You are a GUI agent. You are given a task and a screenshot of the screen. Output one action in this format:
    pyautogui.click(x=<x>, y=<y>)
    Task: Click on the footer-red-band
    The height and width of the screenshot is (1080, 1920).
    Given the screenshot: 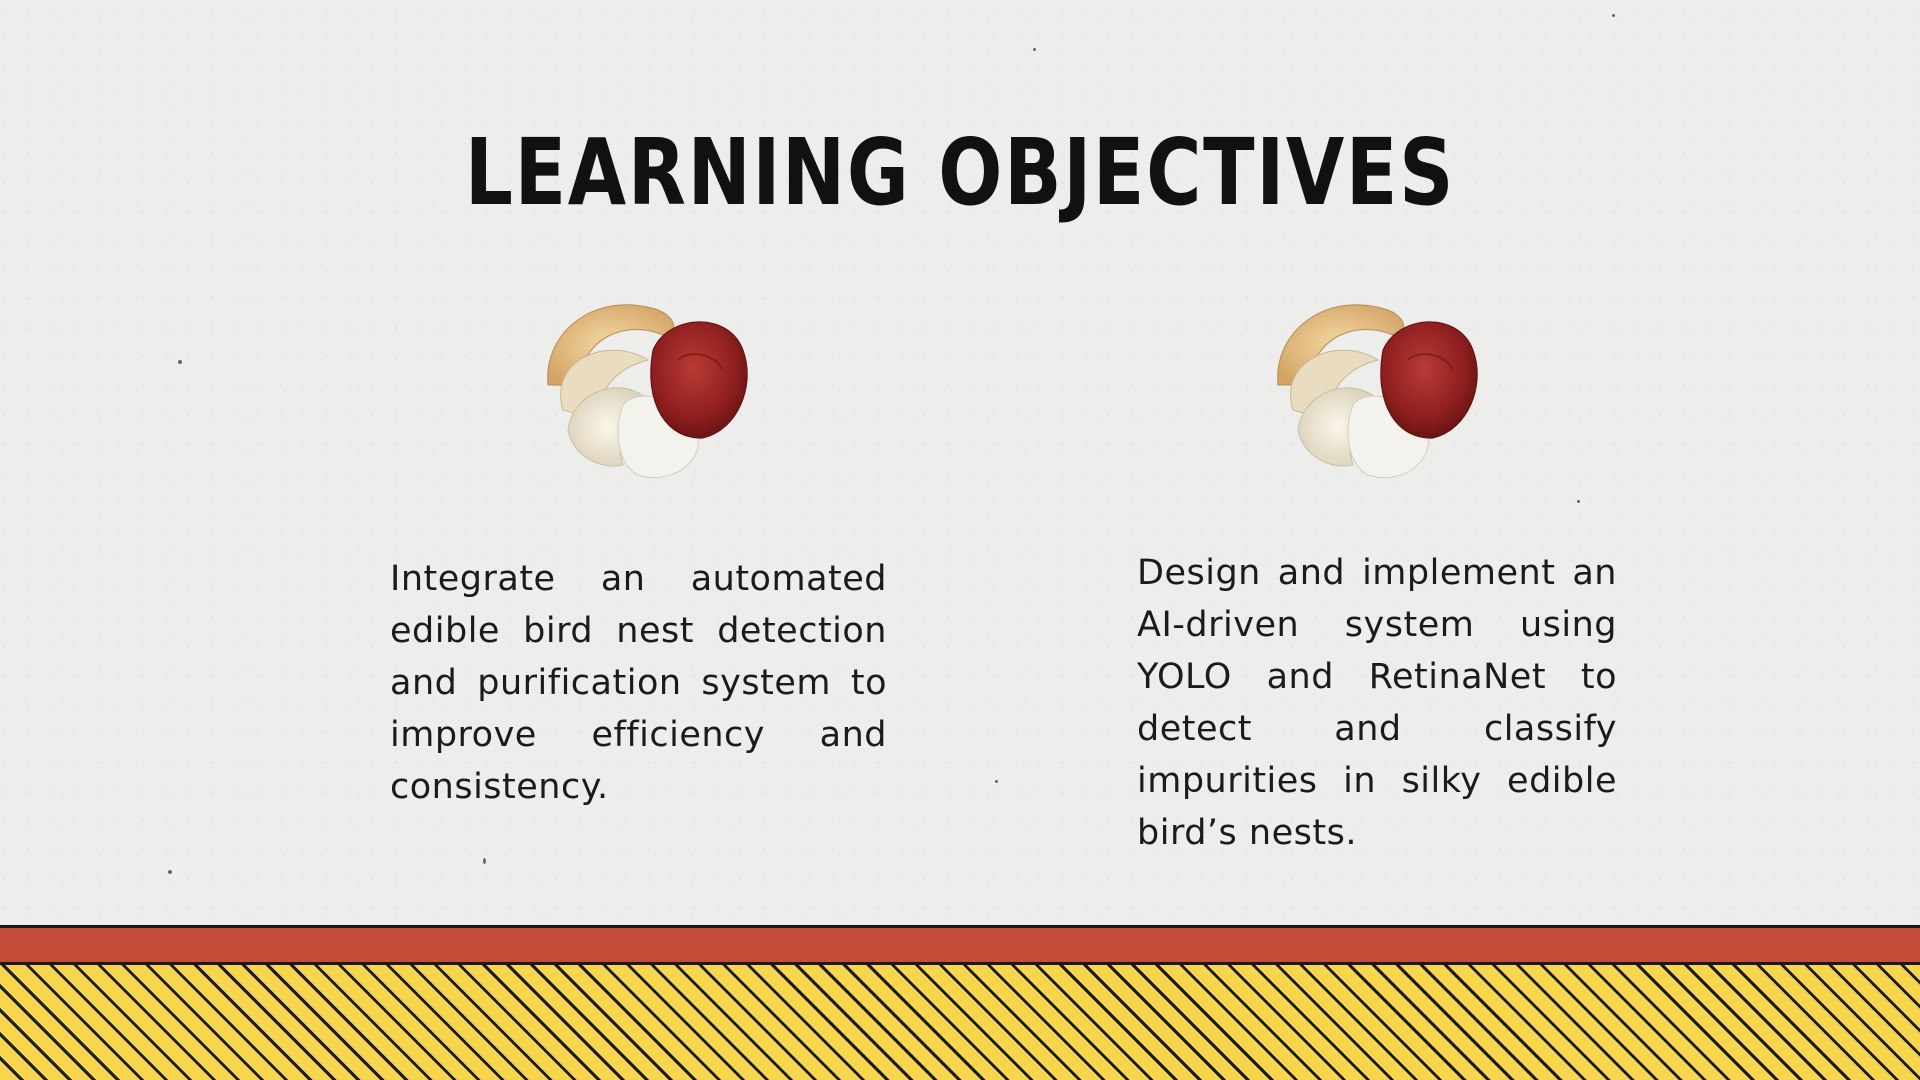 What is the action you would take?
    pyautogui.click(x=960, y=945)
    